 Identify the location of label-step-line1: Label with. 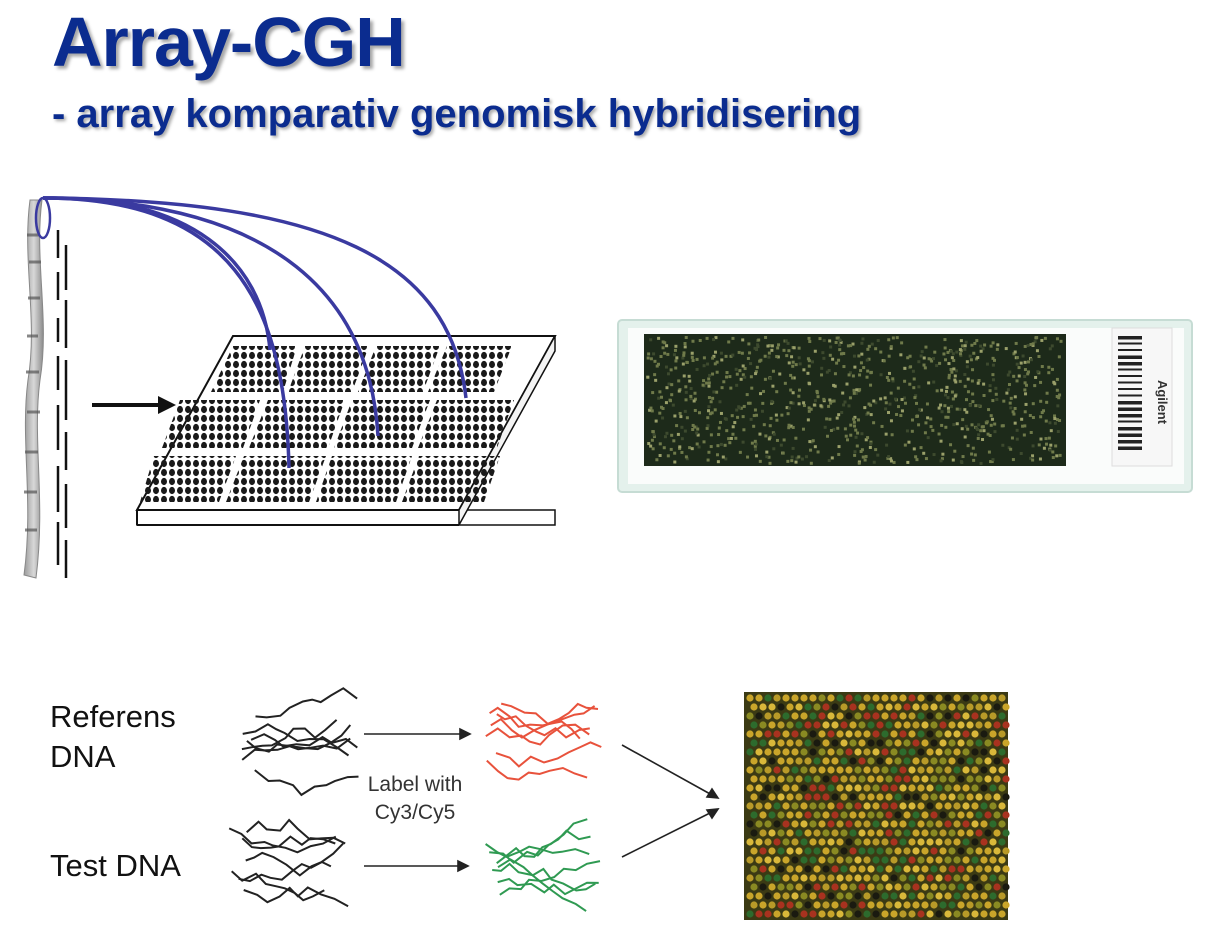
(415, 784).